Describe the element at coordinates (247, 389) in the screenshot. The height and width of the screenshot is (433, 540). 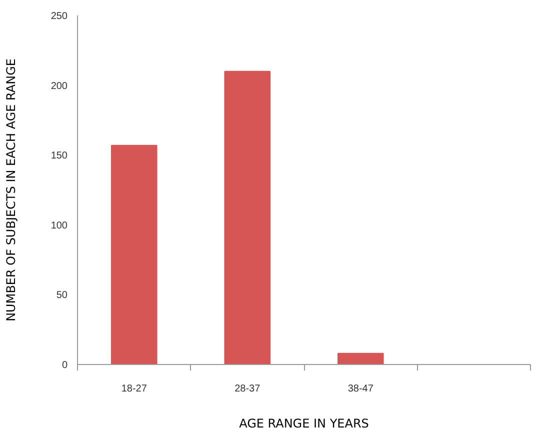
I see `x-tick-label: 28-37` at that location.